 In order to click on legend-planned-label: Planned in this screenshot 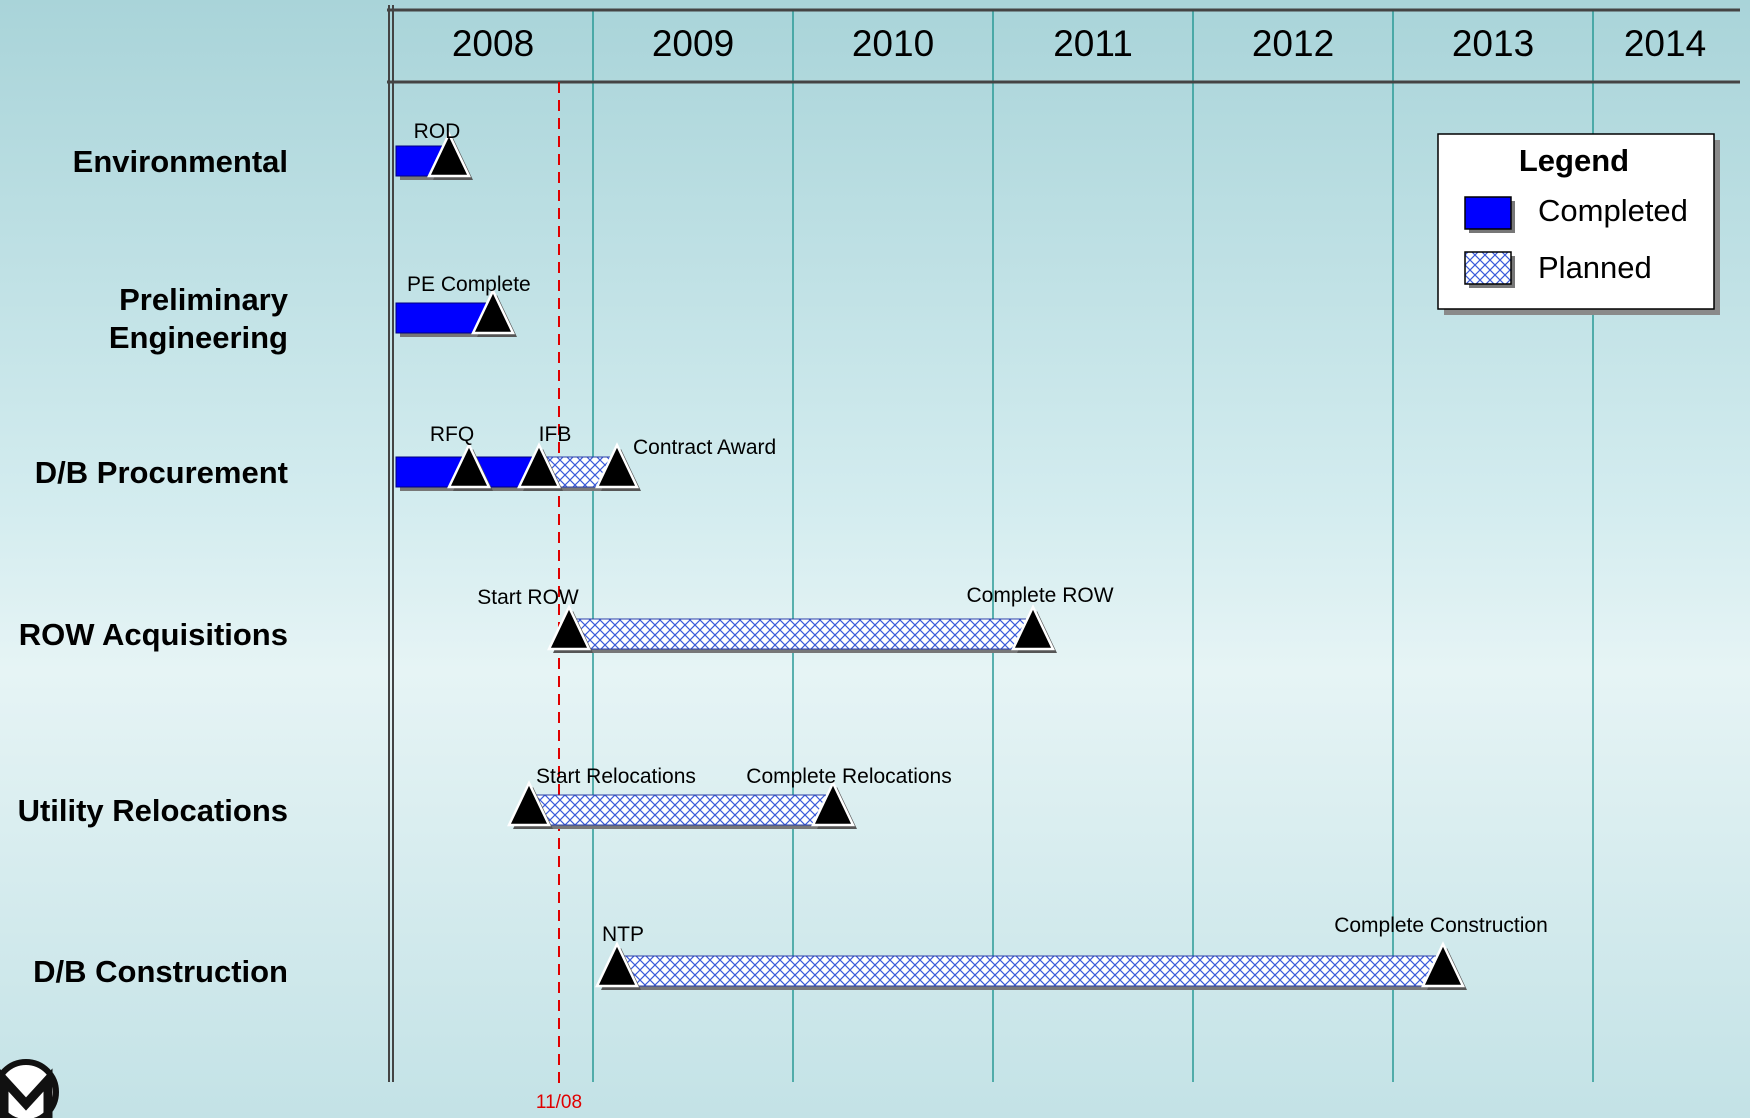, I will do `click(1595, 267)`.